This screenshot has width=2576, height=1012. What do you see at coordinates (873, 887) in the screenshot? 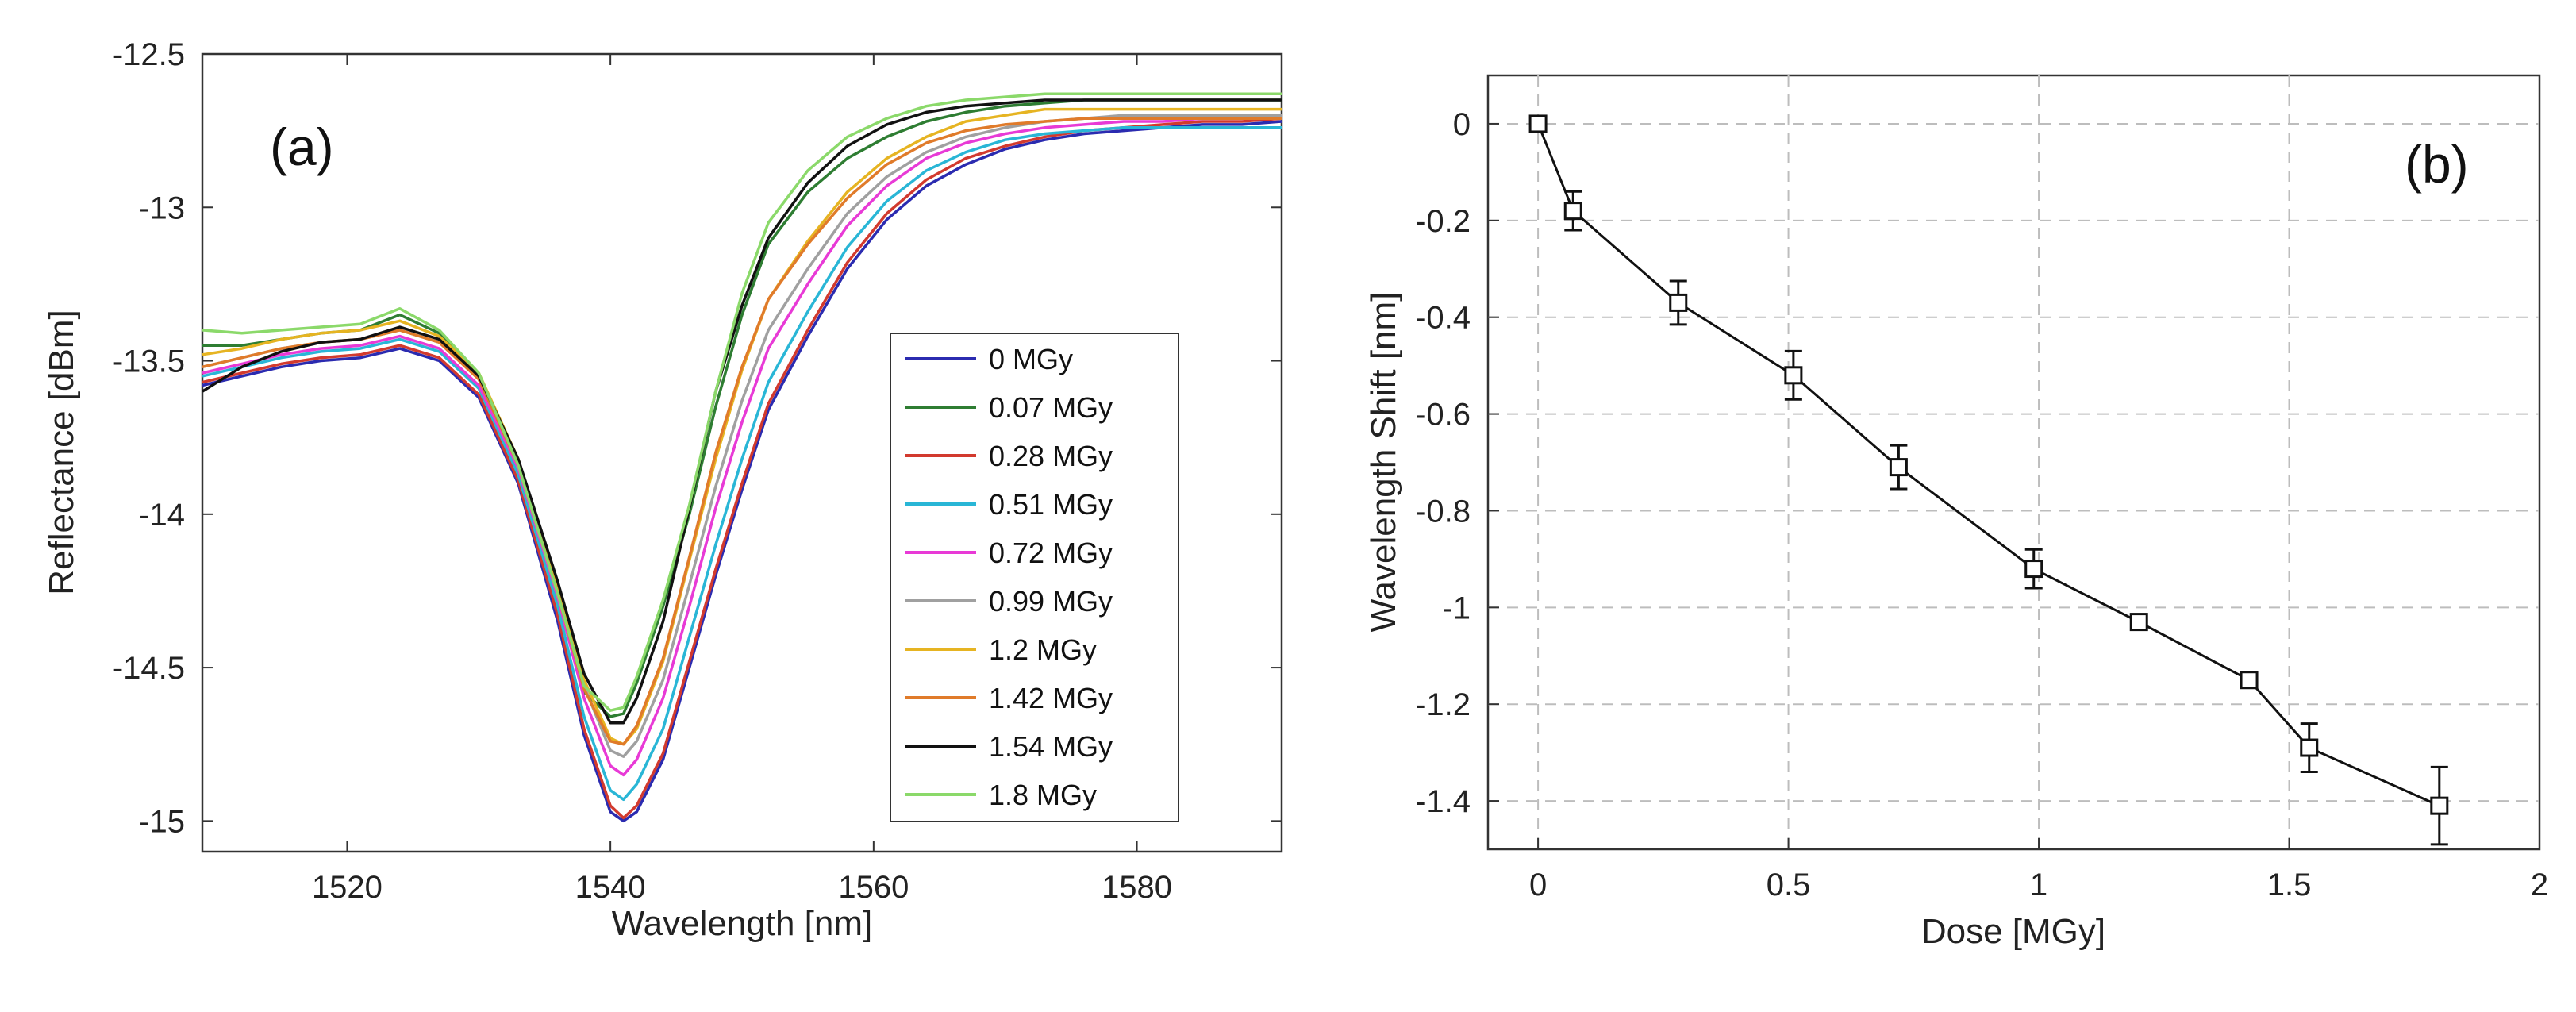
I see `panel-a-x-tick-label: 1560` at bounding box center [873, 887].